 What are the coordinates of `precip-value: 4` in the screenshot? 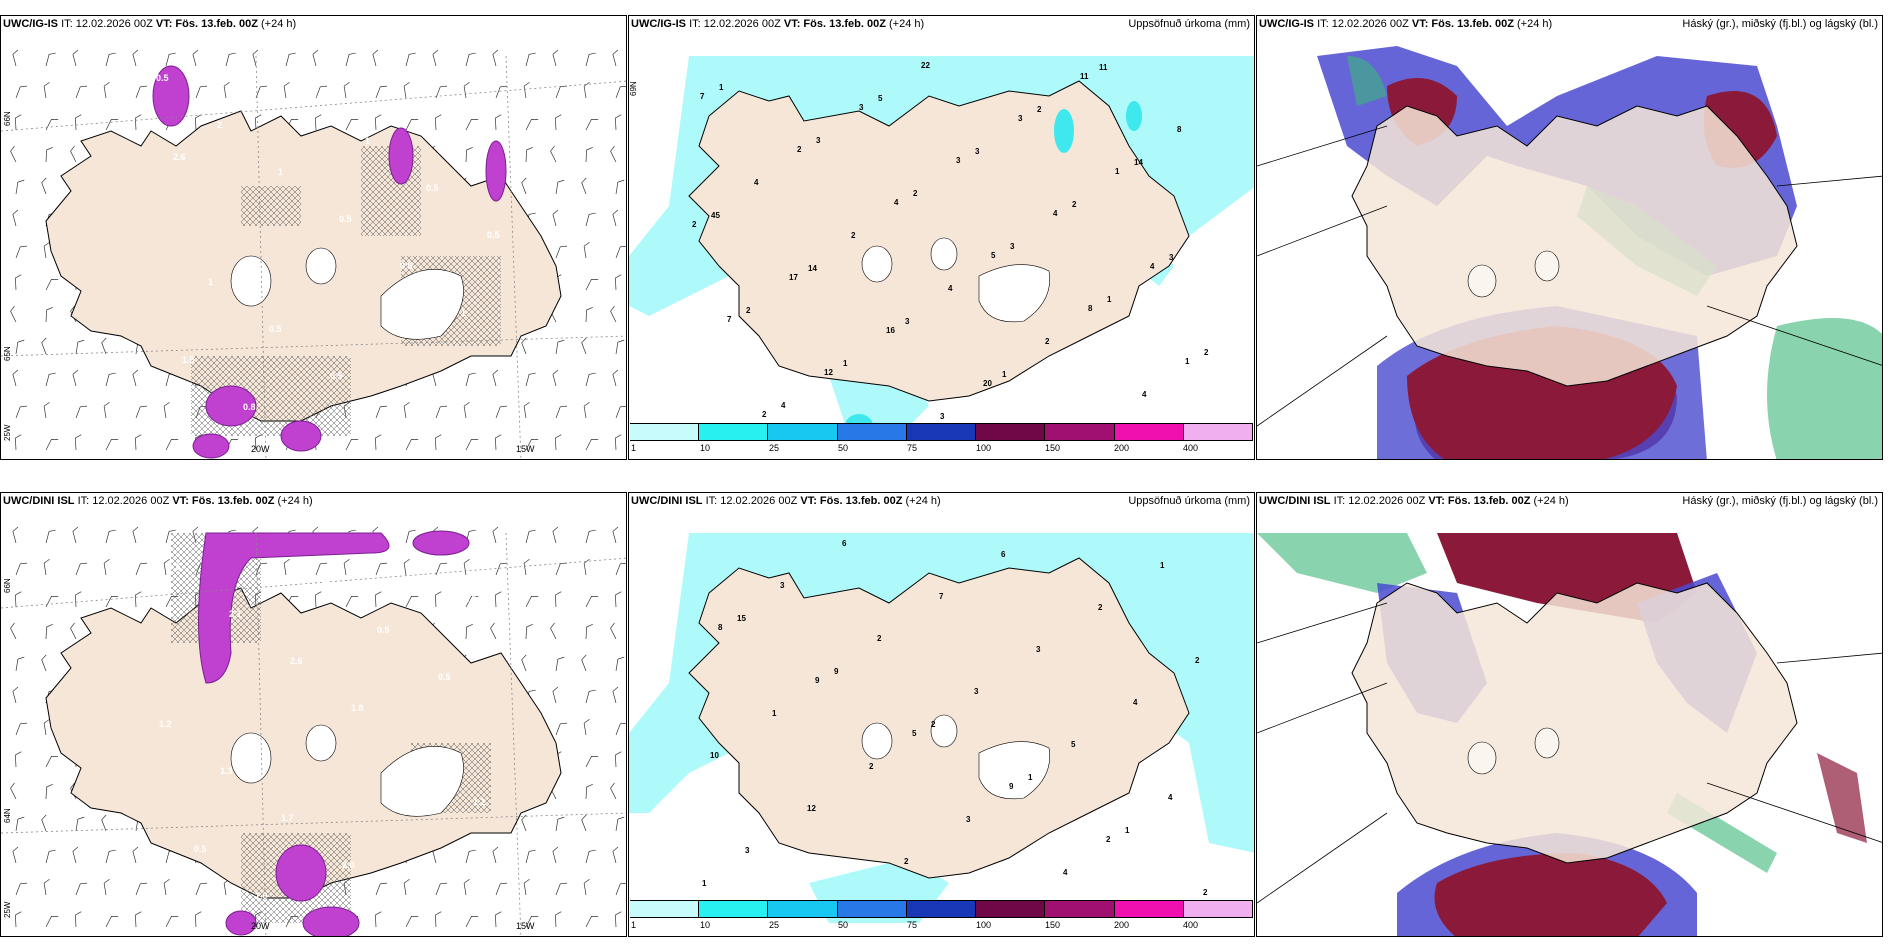 It's located at (1144, 394).